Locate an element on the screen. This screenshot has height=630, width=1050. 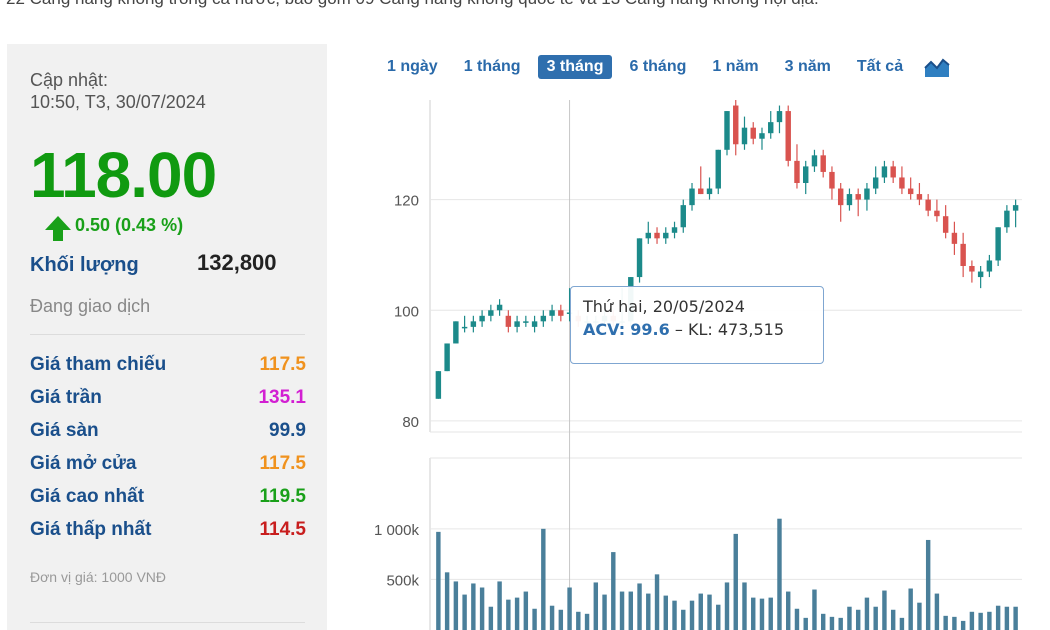
volume-tick-label: 1 000k is located at coordinates (397, 530).